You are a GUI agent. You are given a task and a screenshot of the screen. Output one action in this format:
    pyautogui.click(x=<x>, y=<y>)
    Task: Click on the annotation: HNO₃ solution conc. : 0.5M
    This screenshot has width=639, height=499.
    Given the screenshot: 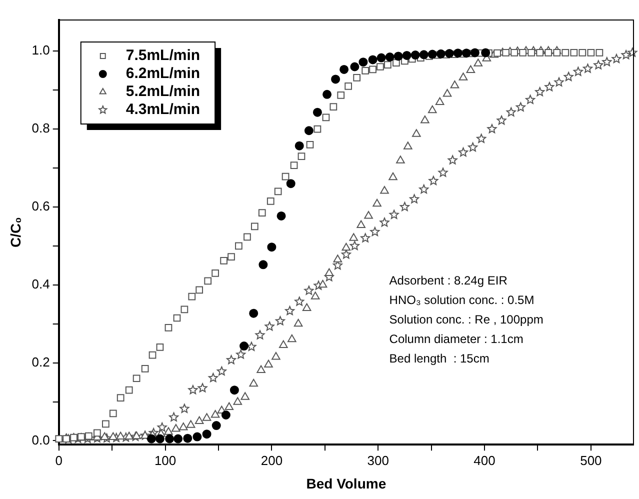 What is the action you would take?
    pyautogui.click(x=461, y=299)
    